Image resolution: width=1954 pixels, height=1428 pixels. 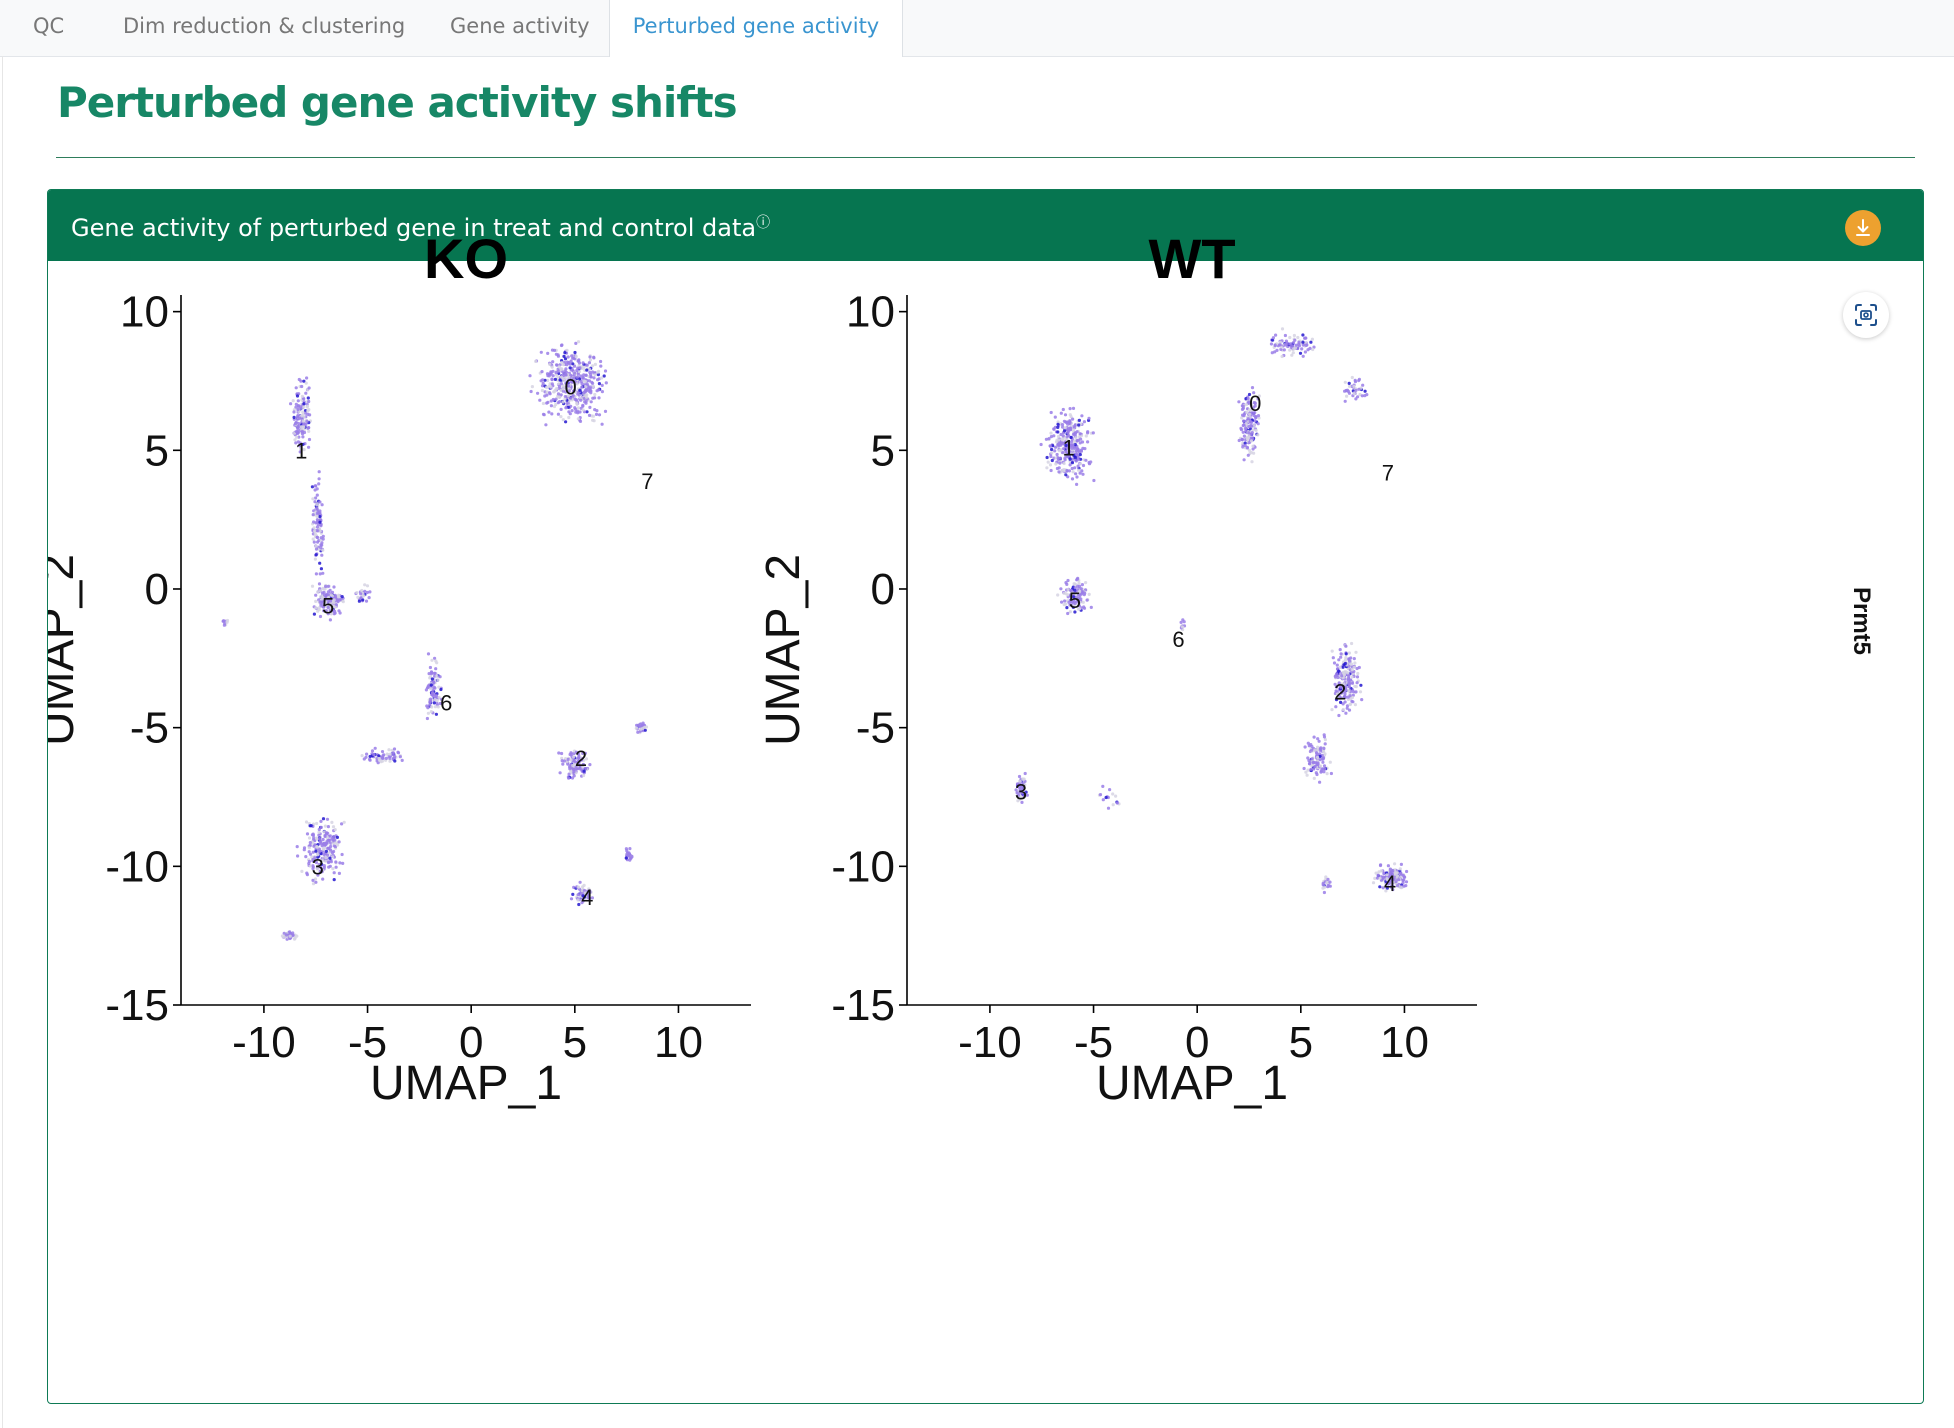 I want to click on title-divider, so click(x=985, y=157).